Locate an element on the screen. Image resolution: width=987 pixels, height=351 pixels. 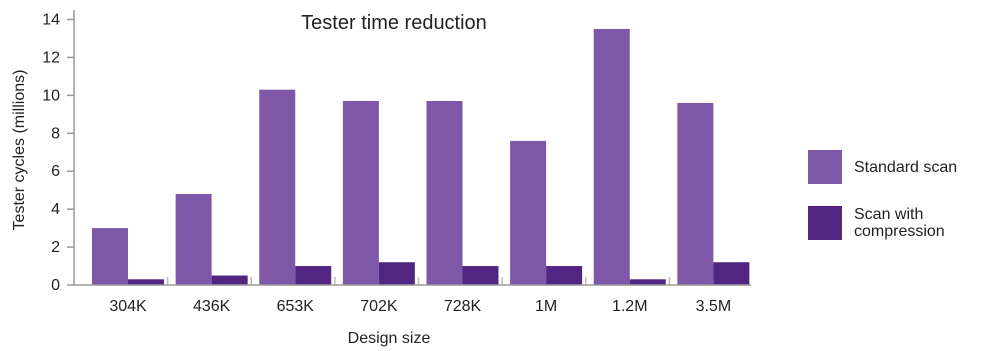
bar-standard-scan-702k is located at coordinates (360, 193).